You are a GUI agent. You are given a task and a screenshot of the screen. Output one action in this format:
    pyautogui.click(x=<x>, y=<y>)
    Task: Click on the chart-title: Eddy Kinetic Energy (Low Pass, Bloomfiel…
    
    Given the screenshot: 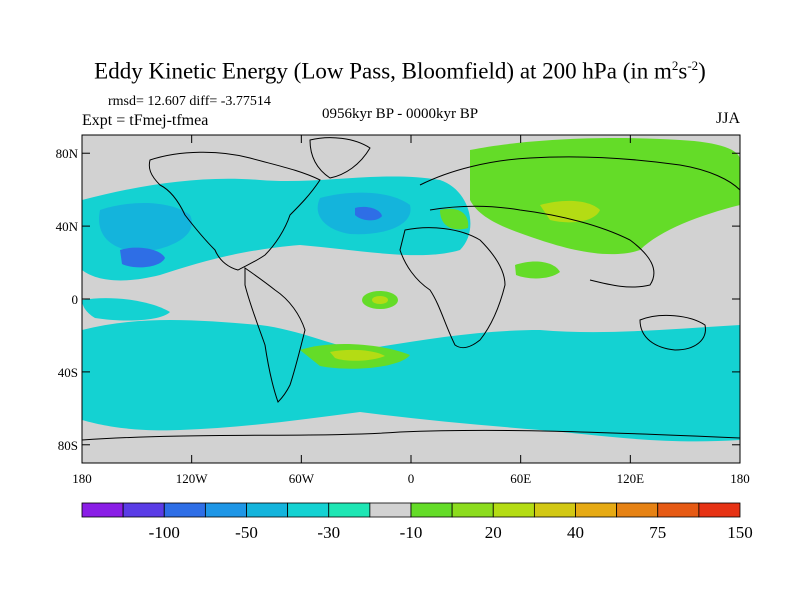 What is the action you would take?
    pyautogui.click(x=400, y=71)
    